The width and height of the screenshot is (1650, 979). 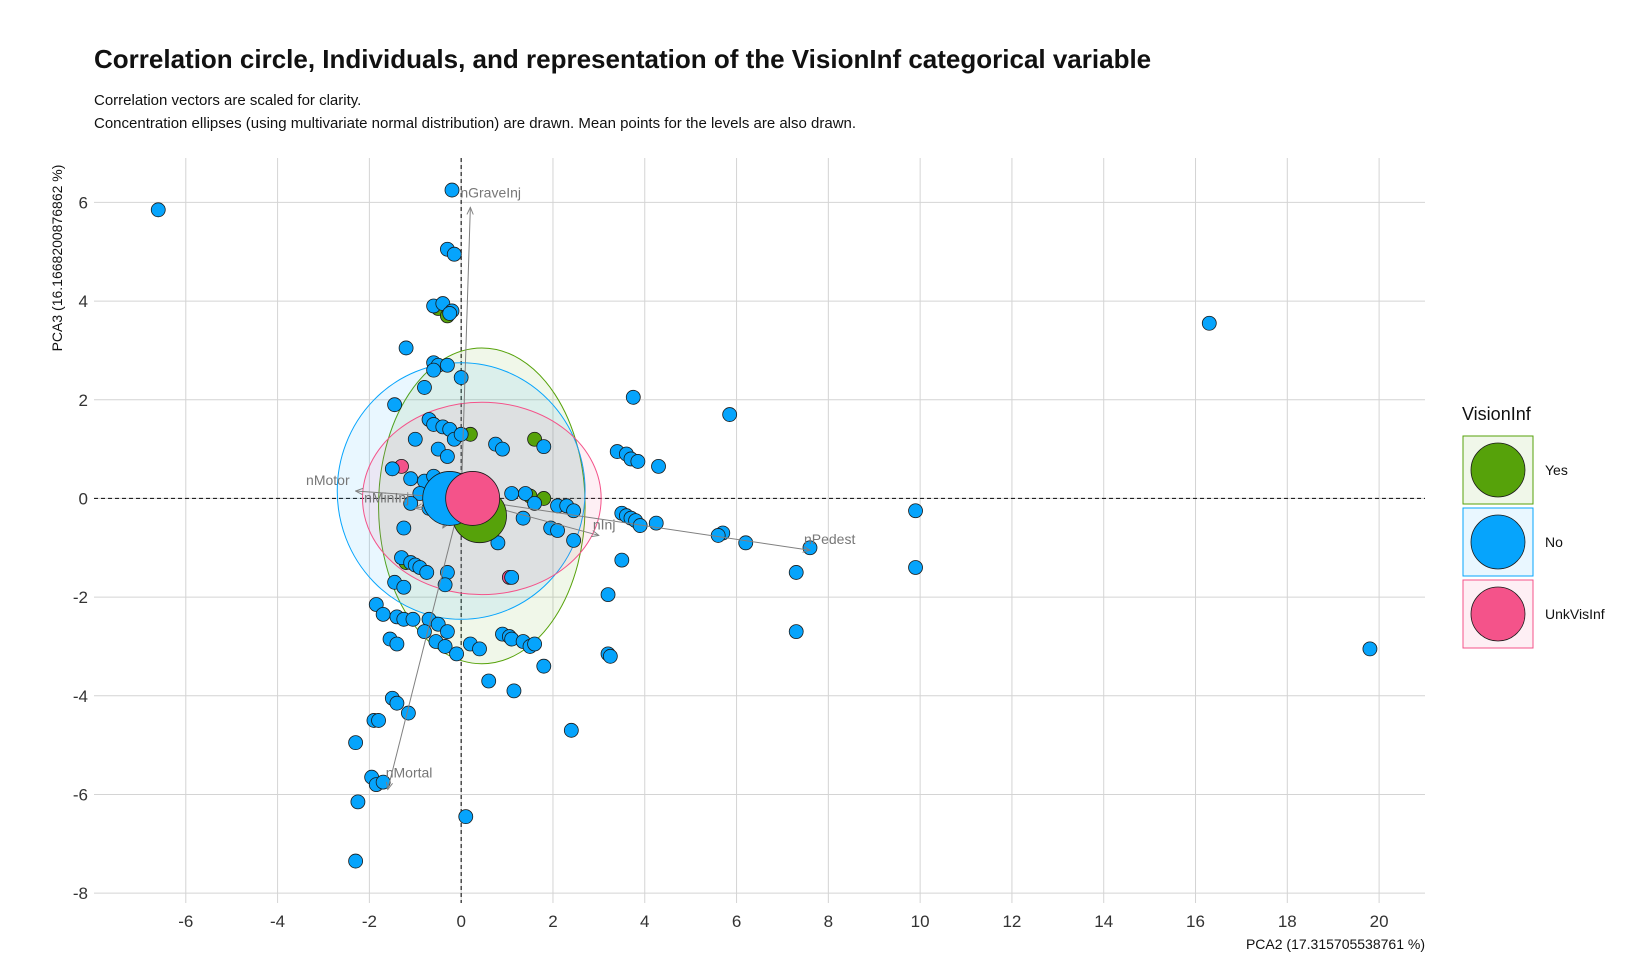 What do you see at coordinates (460, 921) in the screenshot?
I see `x-tick-label: 0` at bounding box center [460, 921].